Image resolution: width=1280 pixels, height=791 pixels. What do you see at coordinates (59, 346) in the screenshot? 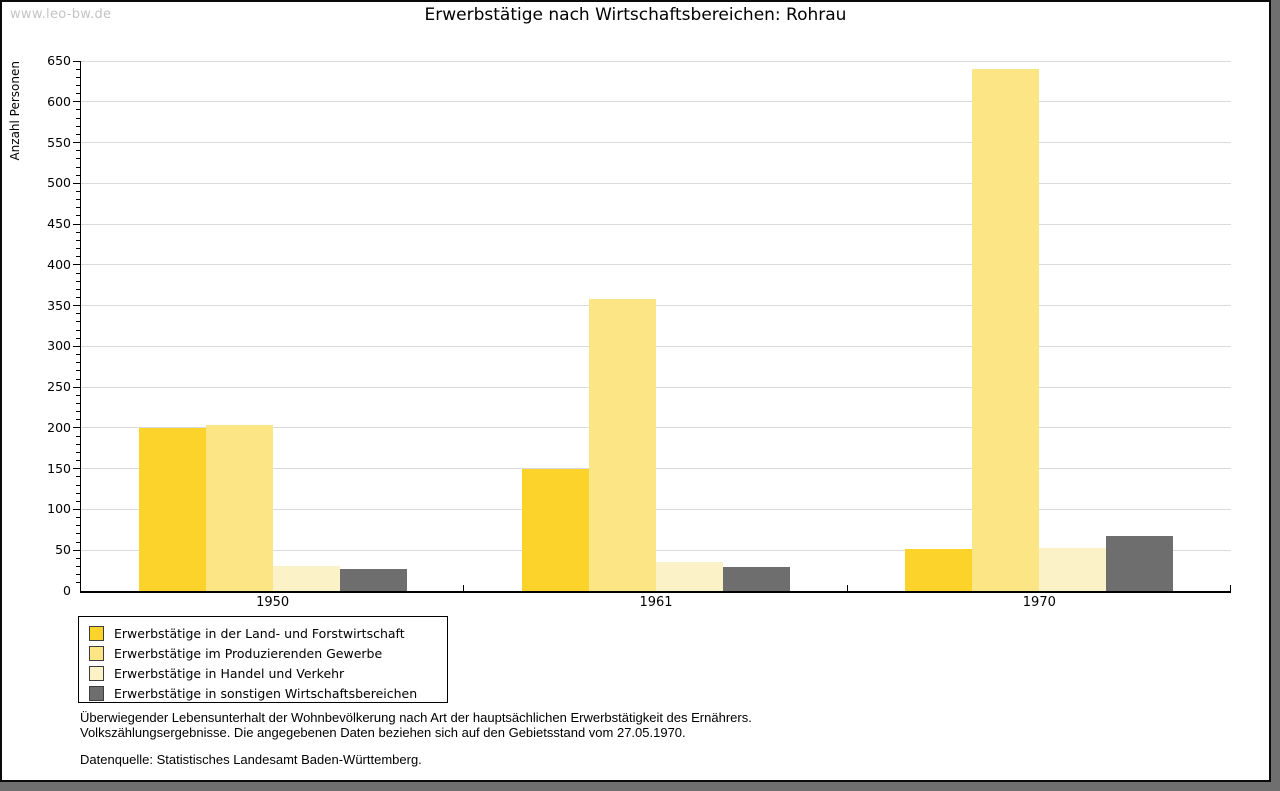
I see `y-tick-label: 300` at bounding box center [59, 346].